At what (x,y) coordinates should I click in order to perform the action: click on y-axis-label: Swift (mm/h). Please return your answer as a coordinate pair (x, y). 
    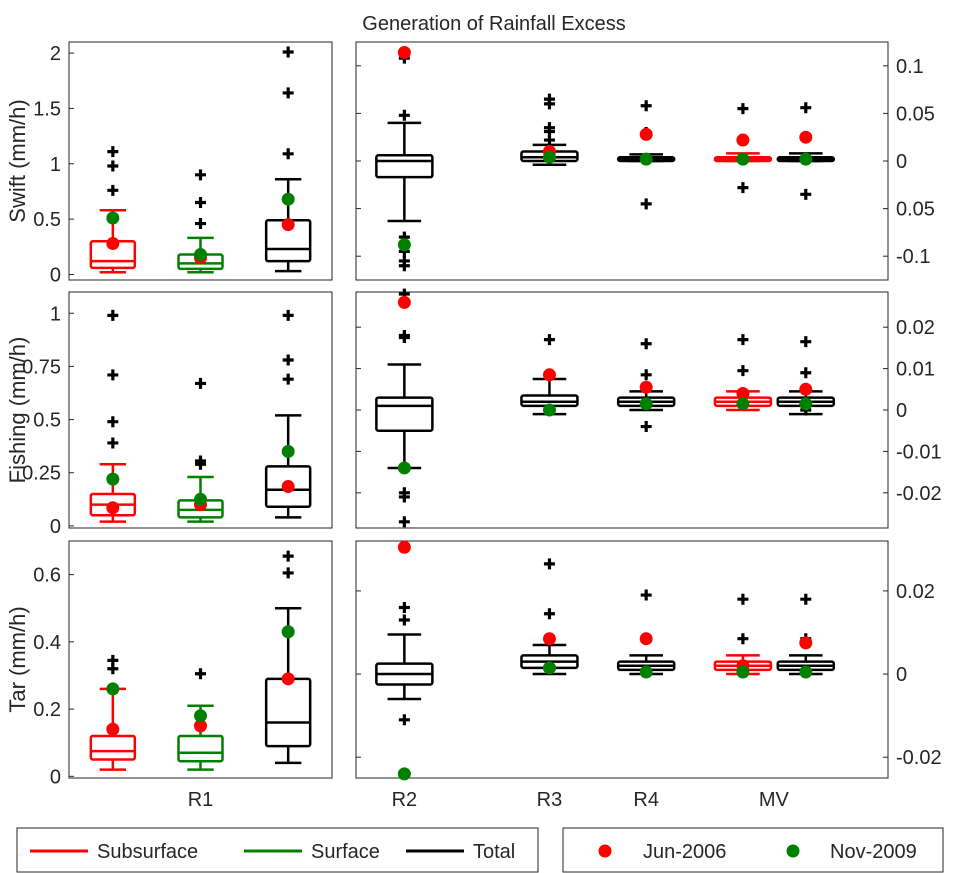
    Looking at the image, I should click on (17, 160).